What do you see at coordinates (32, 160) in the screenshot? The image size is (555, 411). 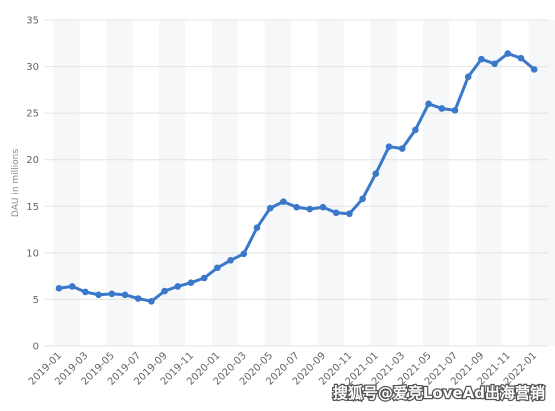 I see `y-tick-label: 20` at bounding box center [32, 160].